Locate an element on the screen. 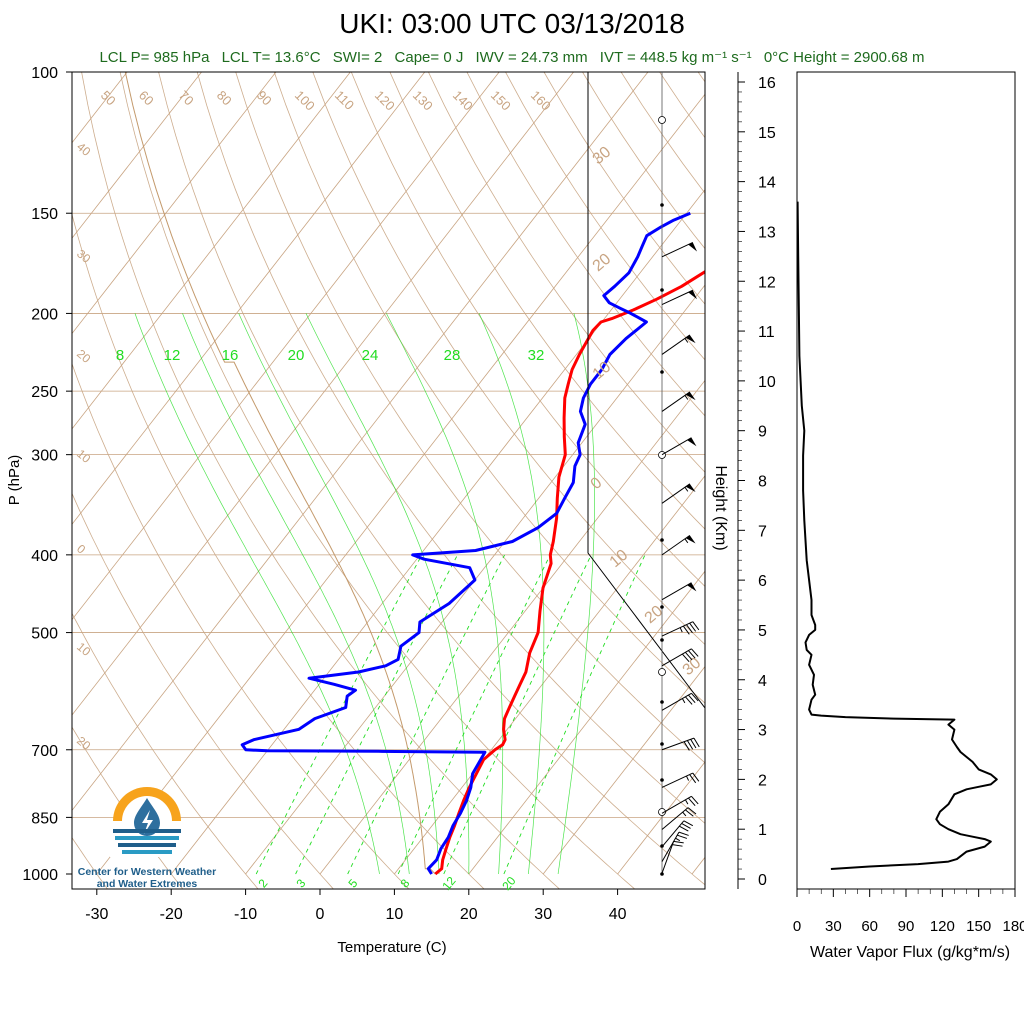 The height and width of the screenshot is (1024, 1024). moist-adiabat-label: 20 is located at coordinates (296, 355).